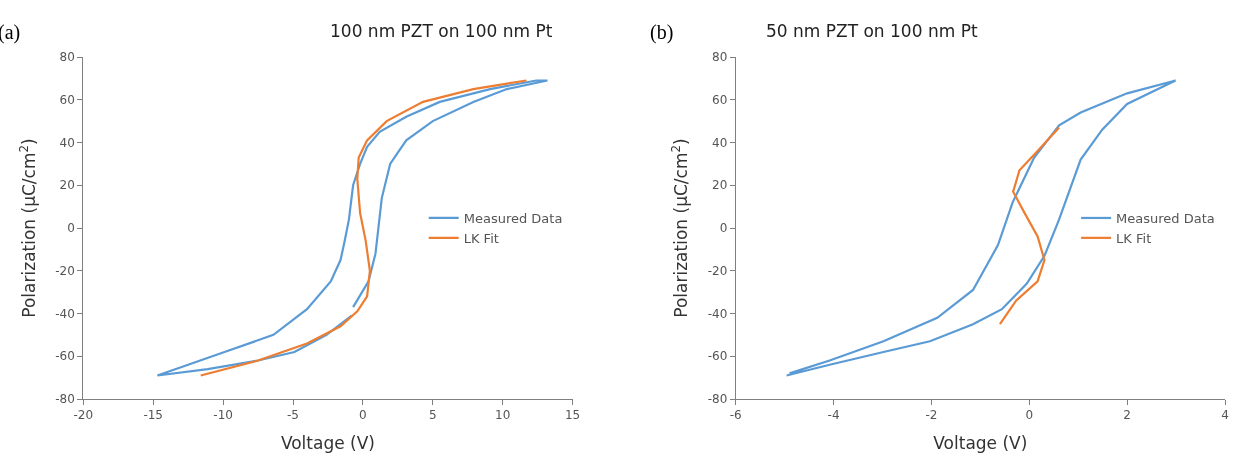  What do you see at coordinates (572, 415) in the screenshot?
I see `x-tick-label: 15` at bounding box center [572, 415].